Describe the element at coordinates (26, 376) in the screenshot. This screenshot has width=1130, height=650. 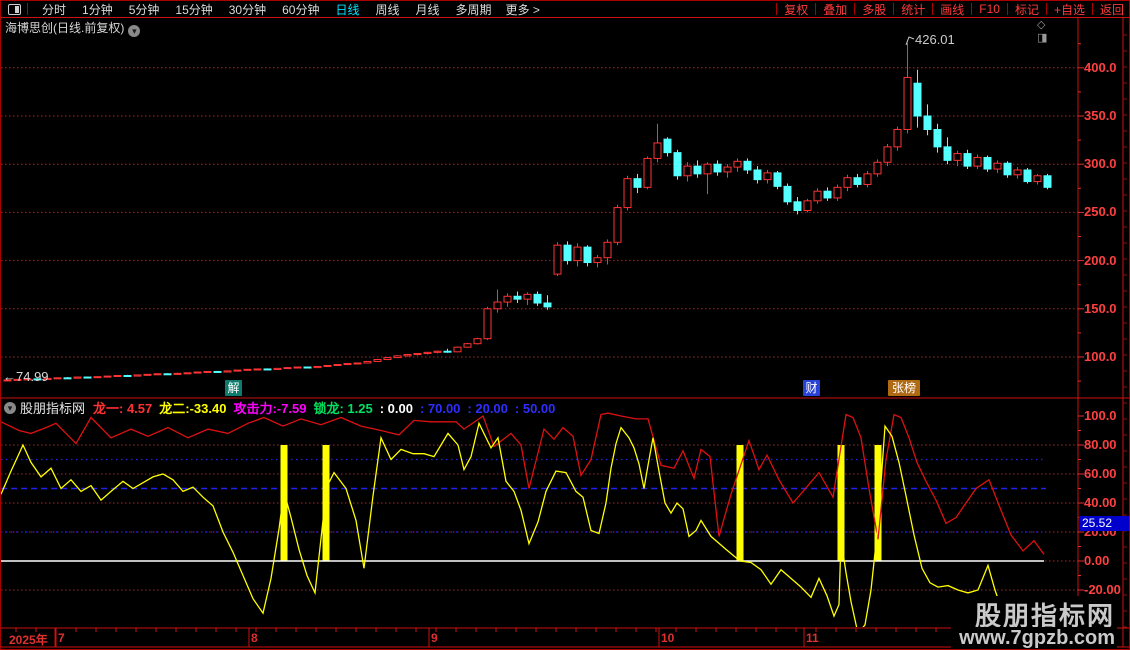
I see `low-price-annotation: ←74.99` at that location.